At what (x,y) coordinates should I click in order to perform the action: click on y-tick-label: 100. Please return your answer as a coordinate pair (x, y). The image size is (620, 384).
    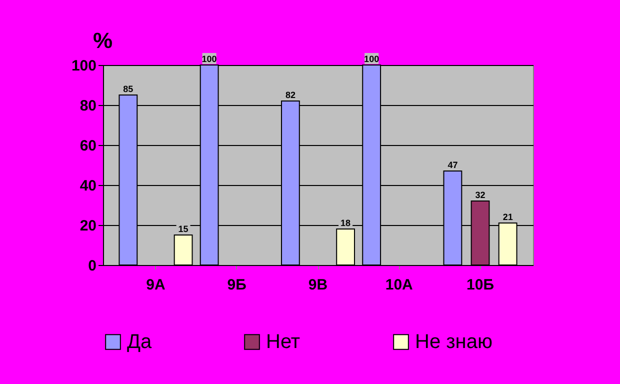
    Looking at the image, I should click on (83, 66).